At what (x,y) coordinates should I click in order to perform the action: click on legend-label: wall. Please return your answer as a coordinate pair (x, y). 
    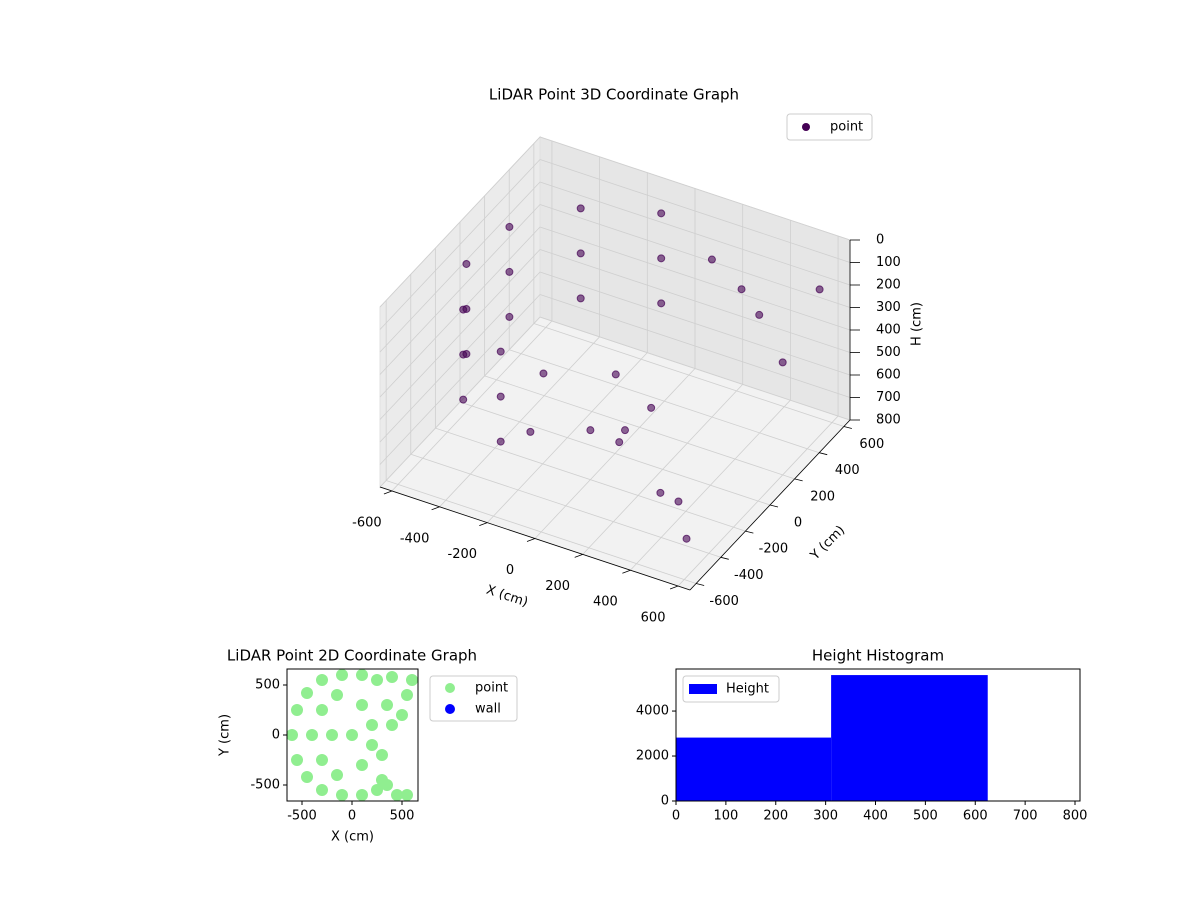
    Looking at the image, I should click on (488, 709).